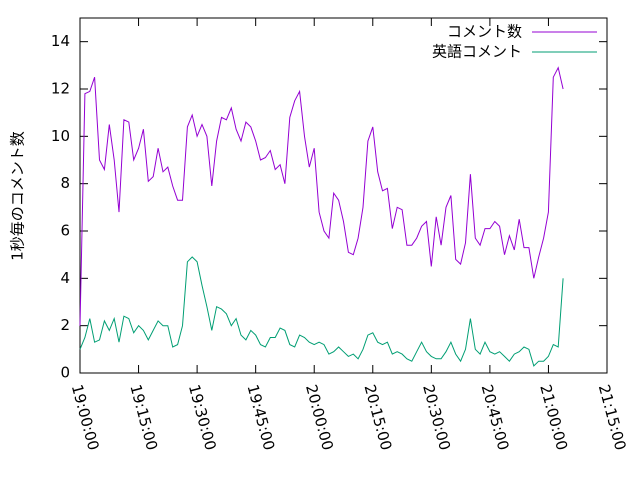 The image size is (640, 480). I want to click on y-tick-label: 2, so click(65, 325).